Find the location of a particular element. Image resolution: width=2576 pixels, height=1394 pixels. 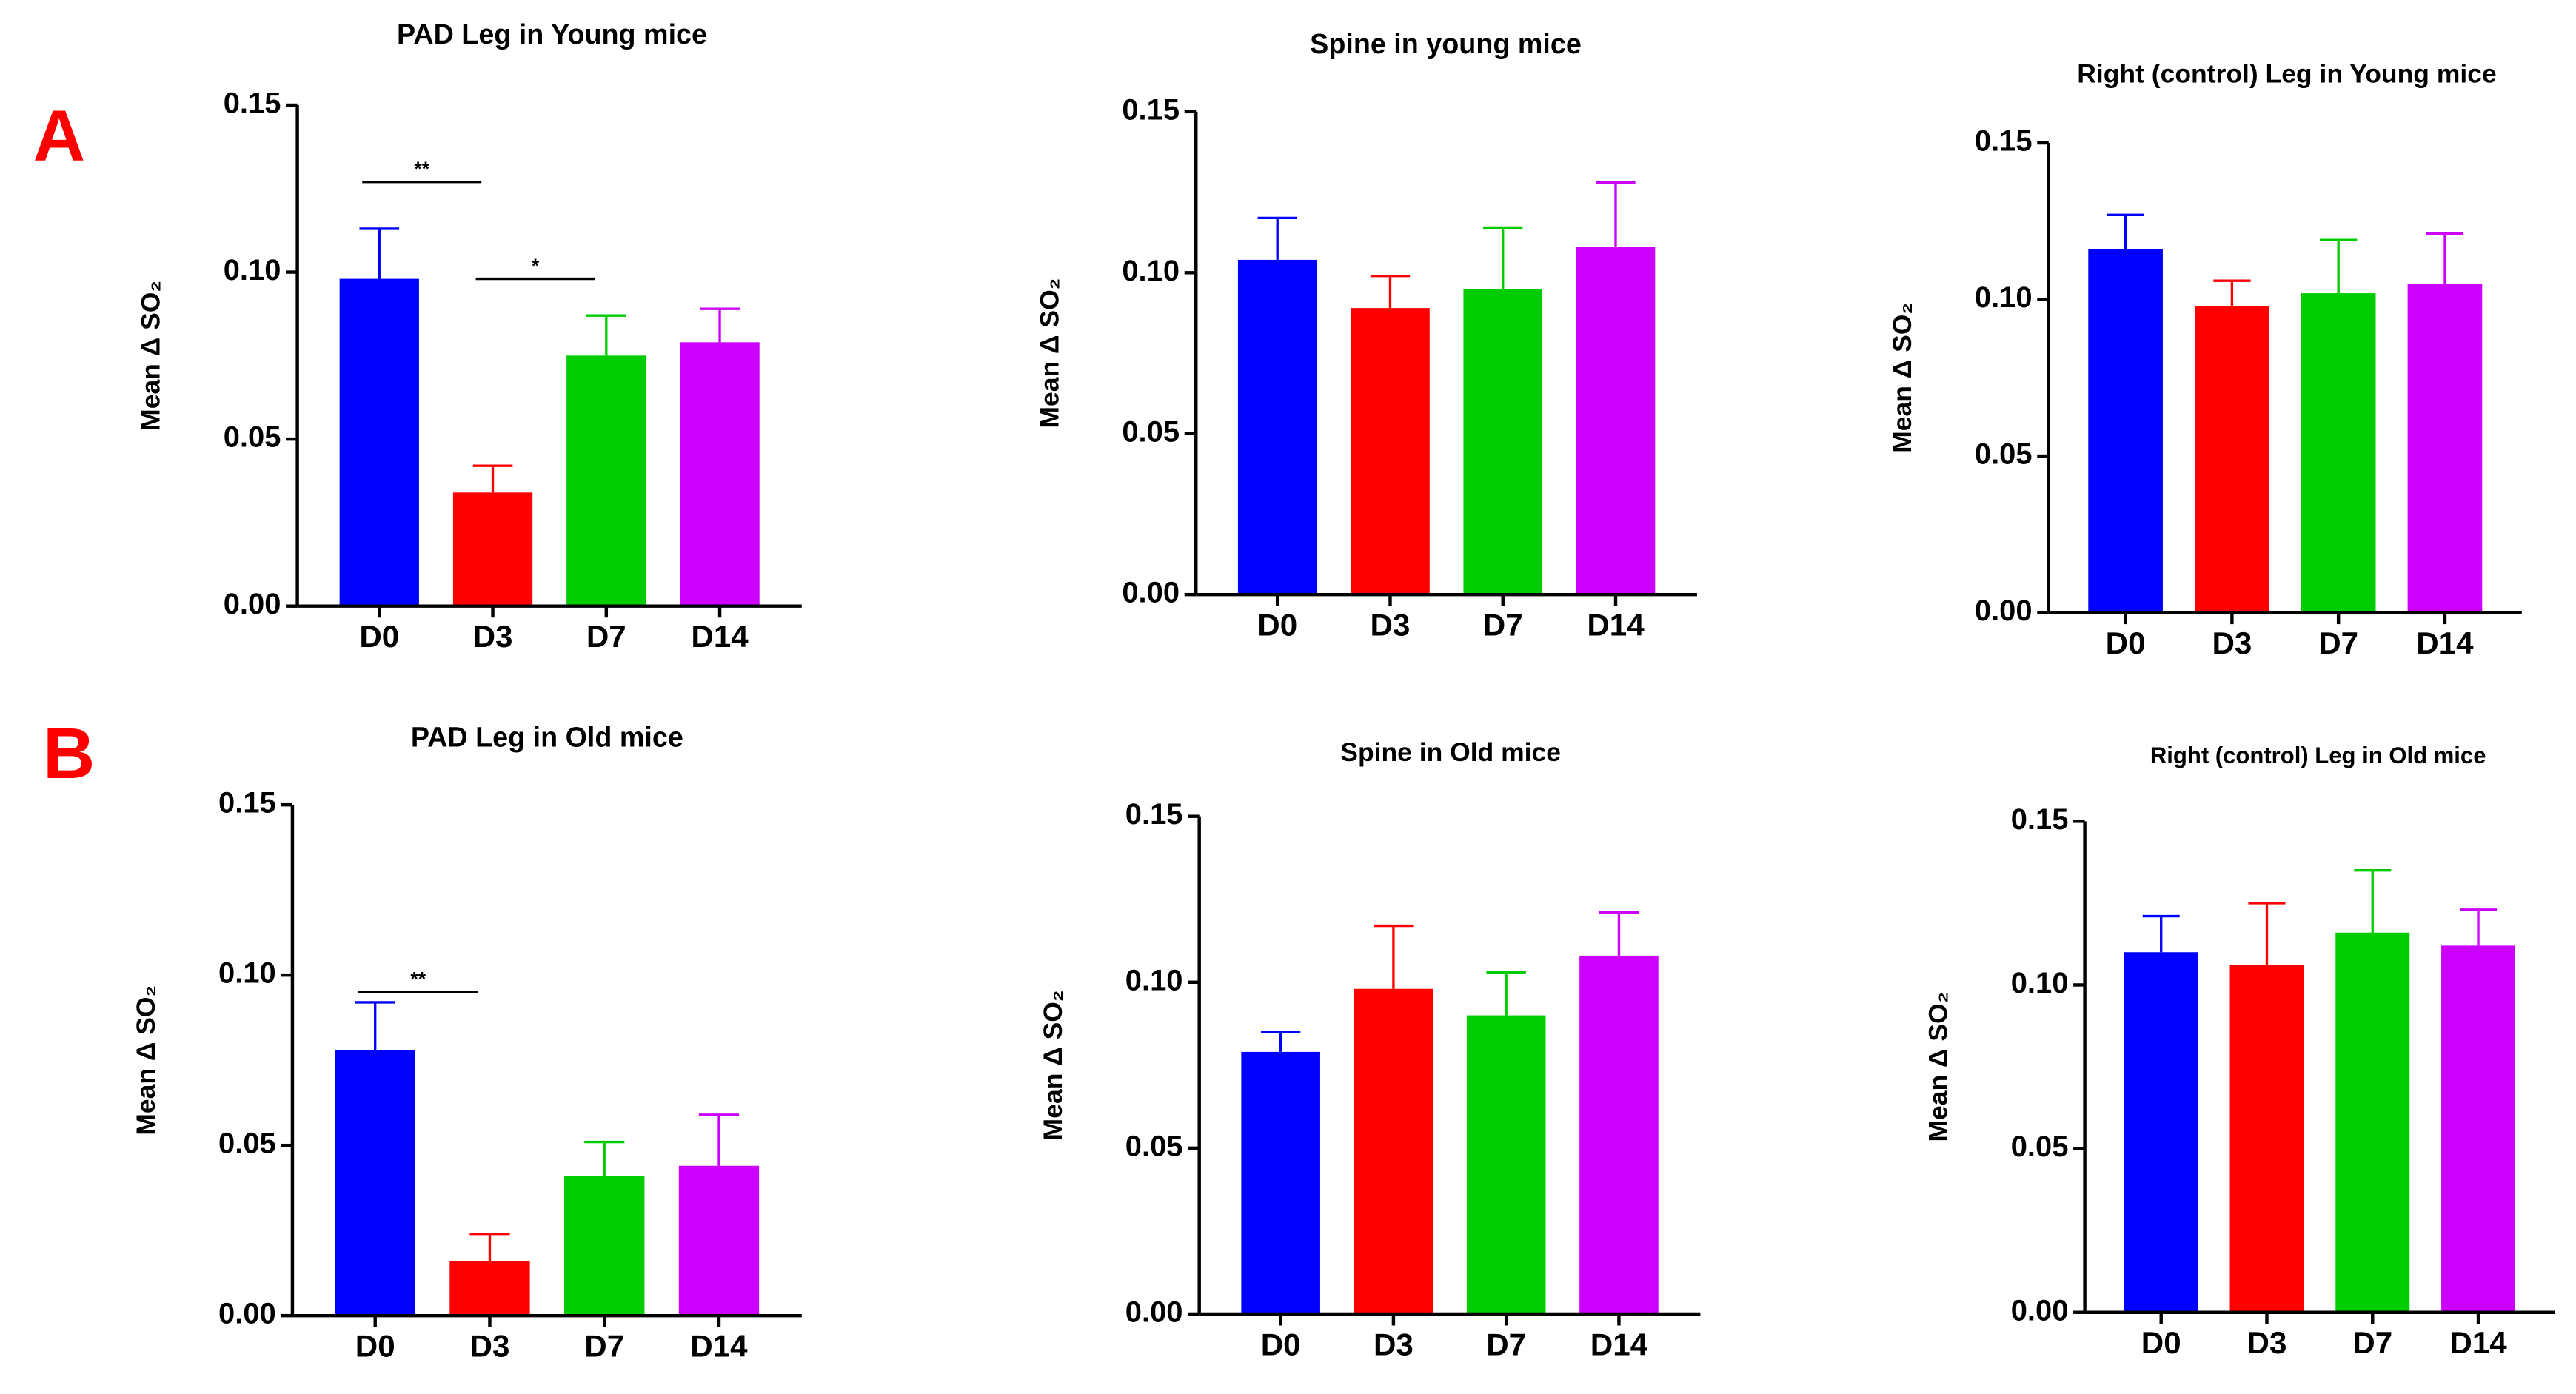

chart-title: Right (control) Leg in Old mice is located at coordinates (2318, 755).